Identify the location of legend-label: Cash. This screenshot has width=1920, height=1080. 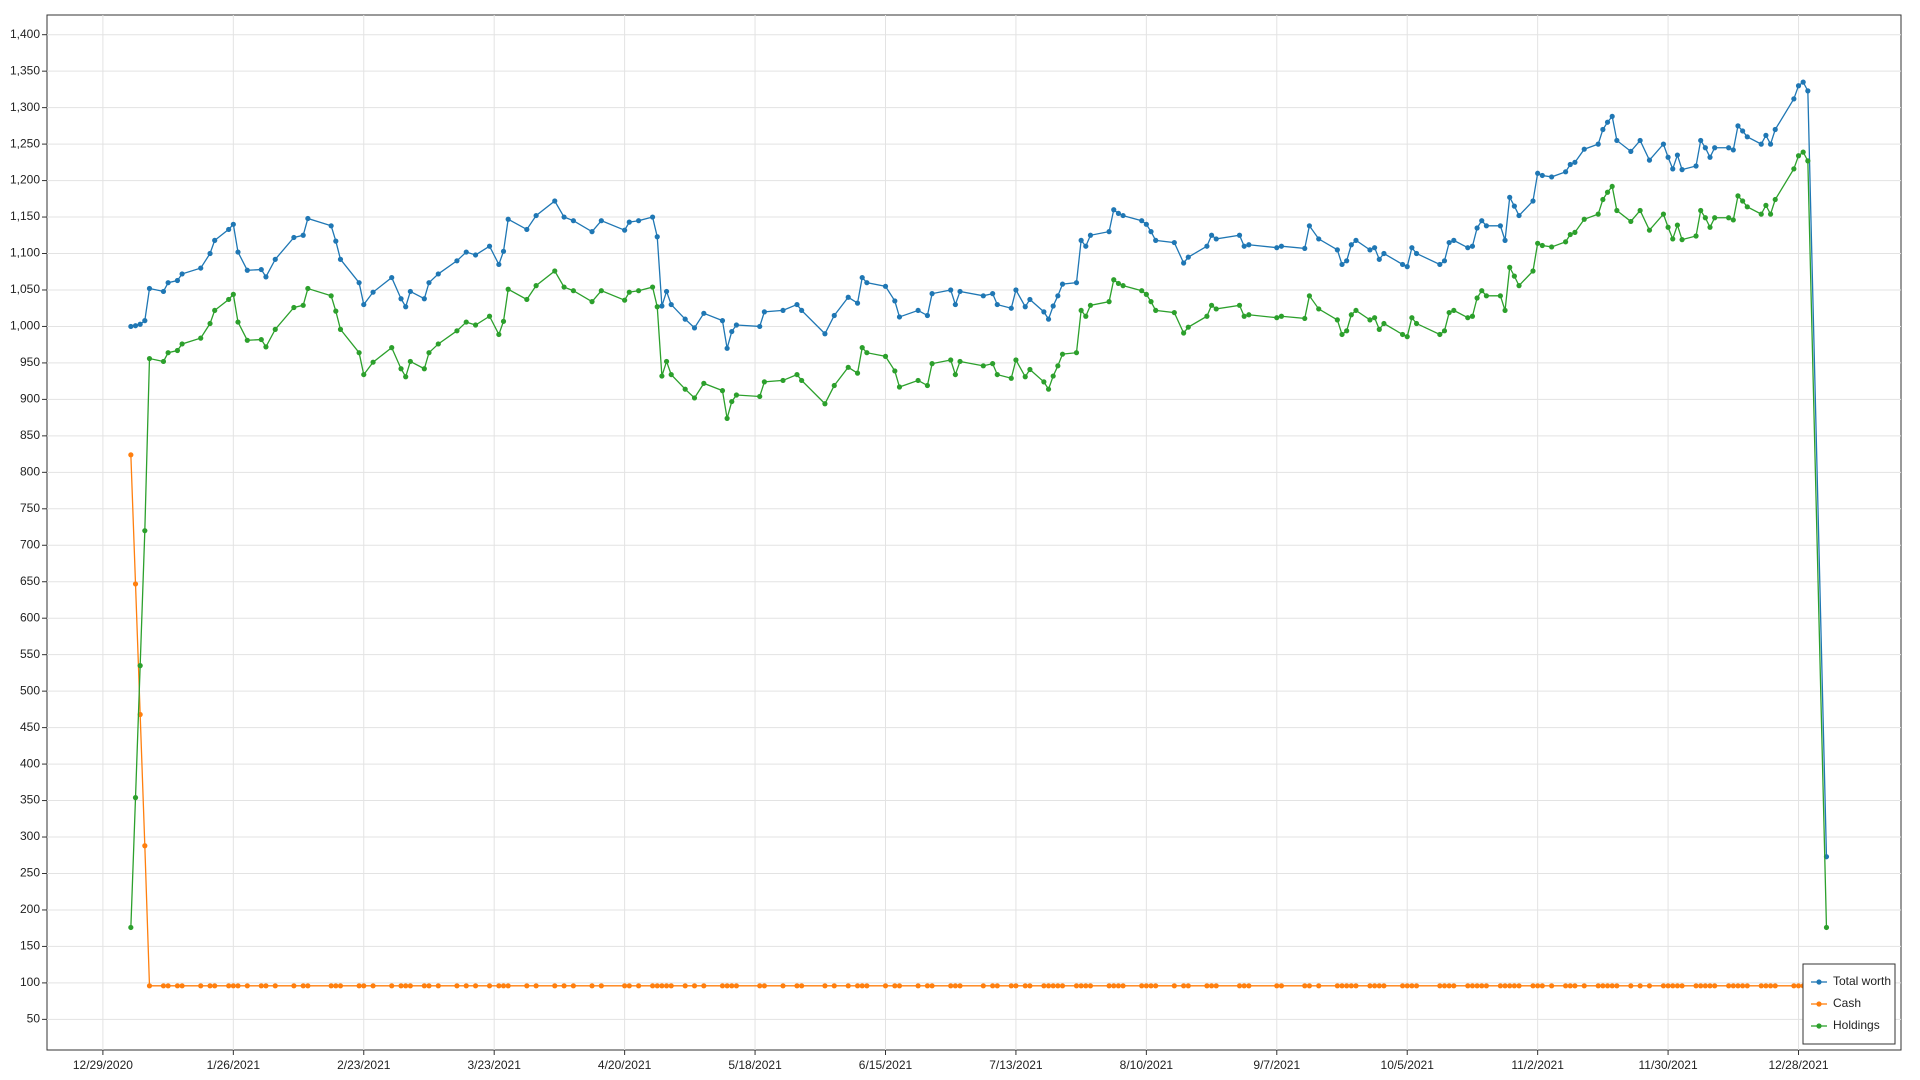
(1847, 1003).